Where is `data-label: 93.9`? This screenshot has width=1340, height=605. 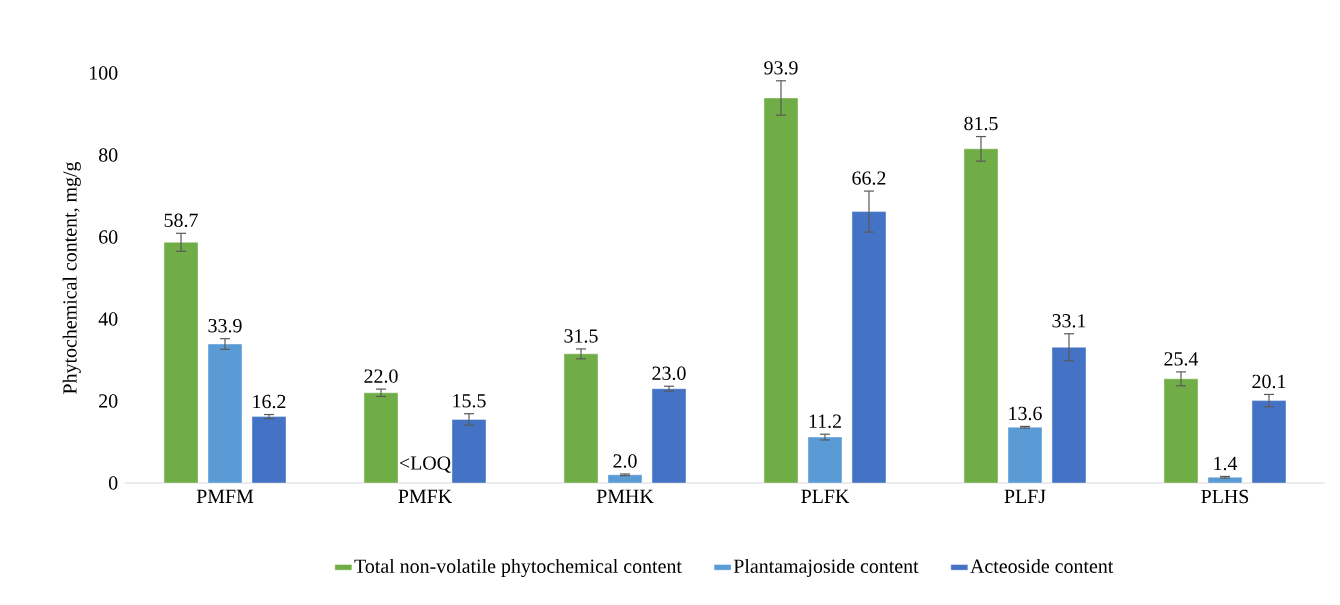
data-label: 93.9 is located at coordinates (781, 68).